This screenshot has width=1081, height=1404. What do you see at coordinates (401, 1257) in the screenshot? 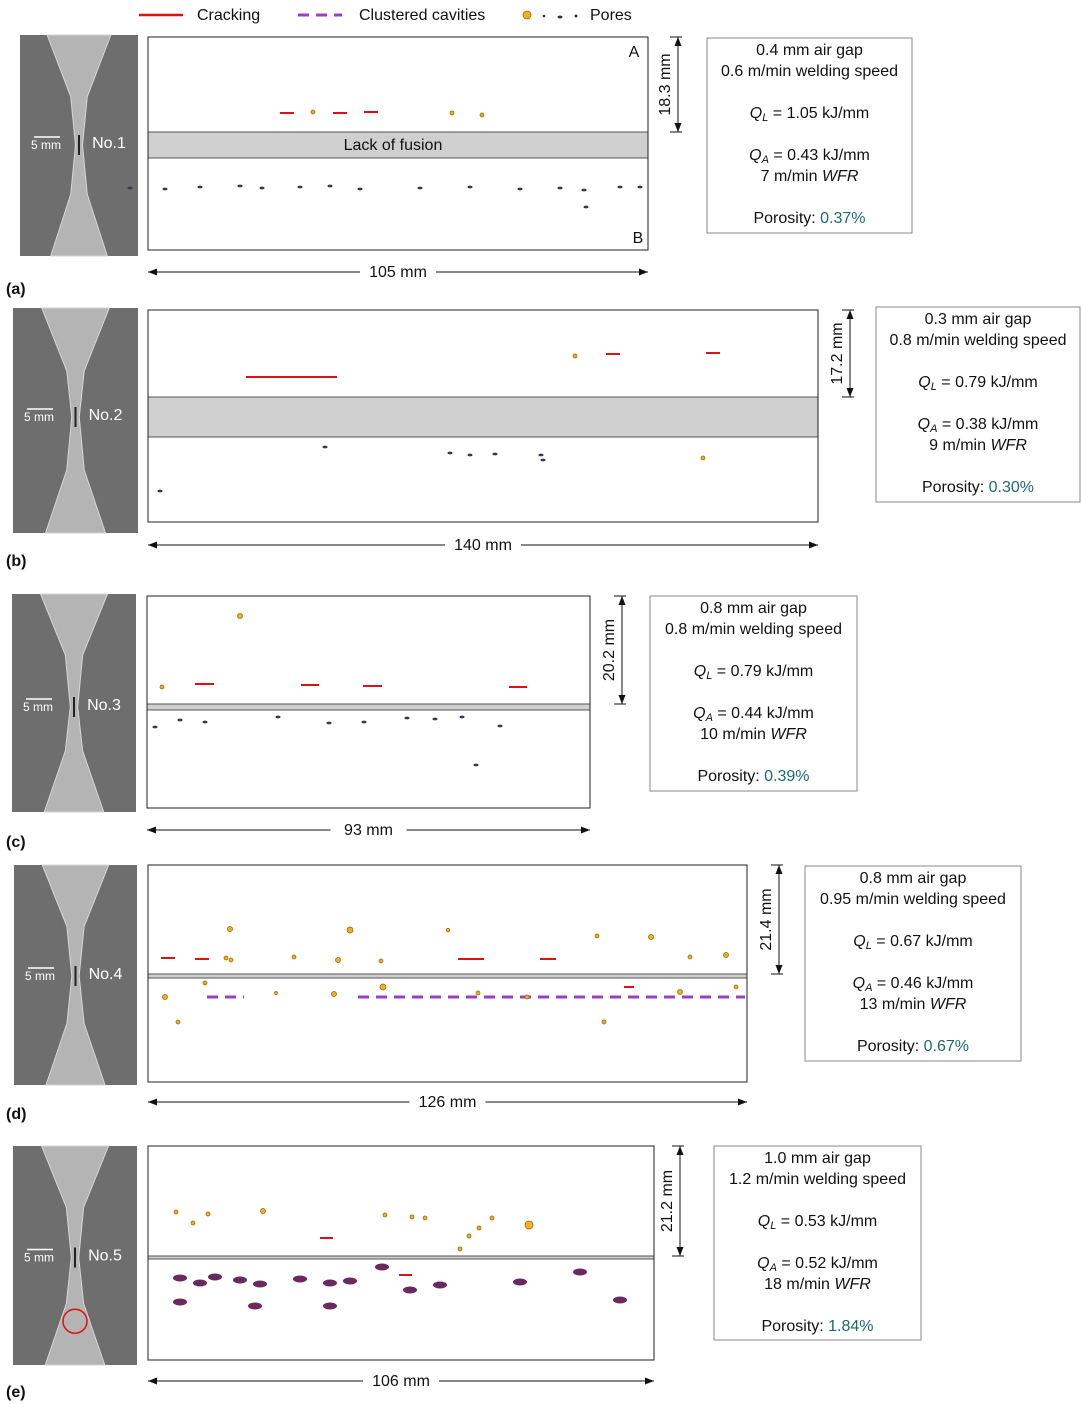
I see `lack-of-fusion-band` at bounding box center [401, 1257].